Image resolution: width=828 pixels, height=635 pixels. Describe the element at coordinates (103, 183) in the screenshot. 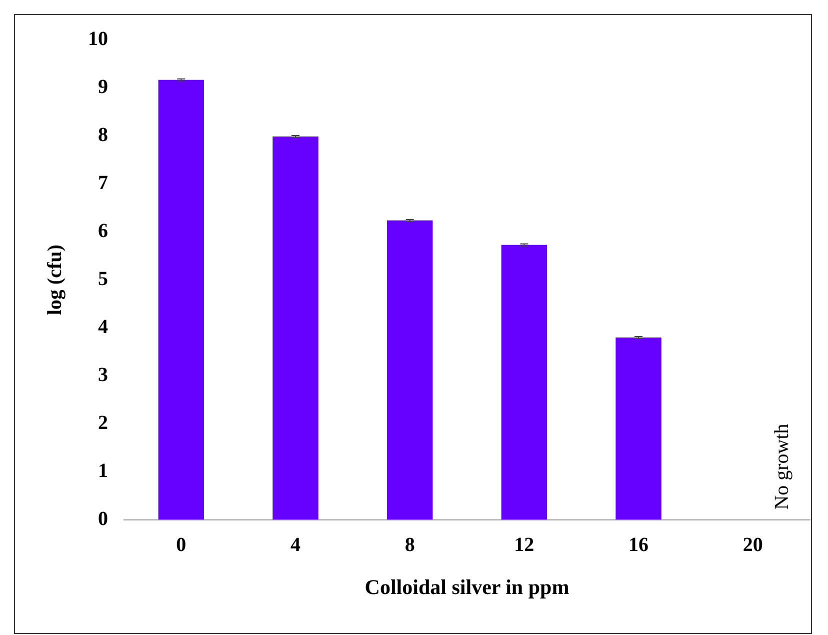

I see `y-tick-label: 7` at that location.